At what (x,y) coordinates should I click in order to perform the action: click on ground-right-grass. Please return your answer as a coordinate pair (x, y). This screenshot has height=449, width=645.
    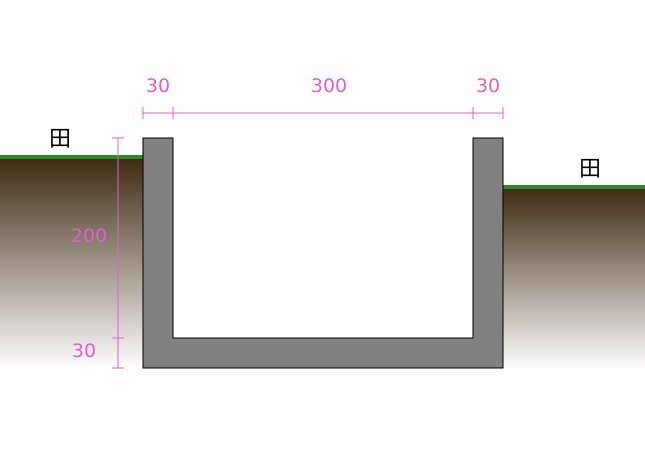
    Looking at the image, I should click on (574, 187).